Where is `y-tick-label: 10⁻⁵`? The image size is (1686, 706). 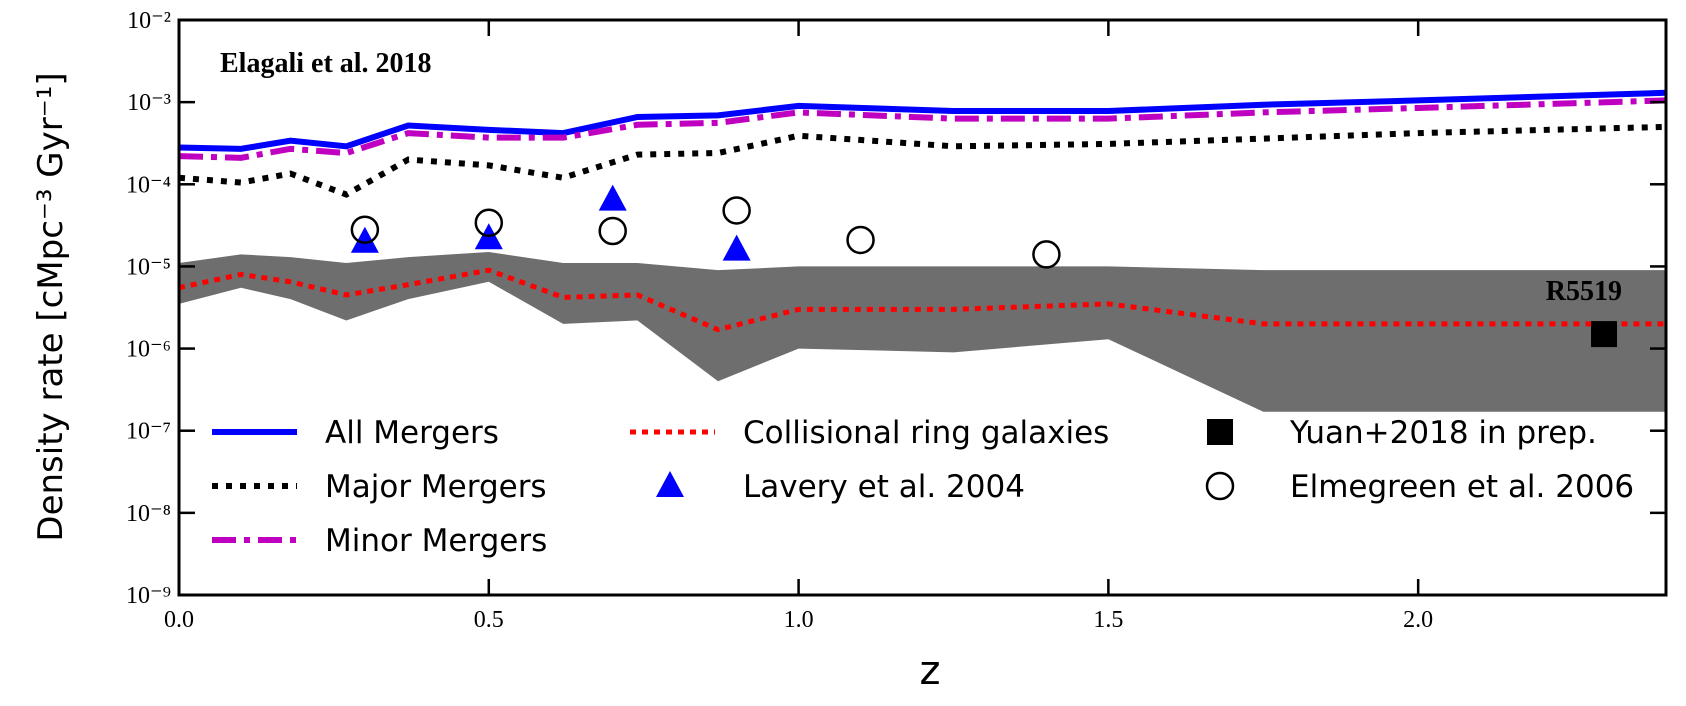
y-tick-label: 10⁻⁵ is located at coordinates (148, 267).